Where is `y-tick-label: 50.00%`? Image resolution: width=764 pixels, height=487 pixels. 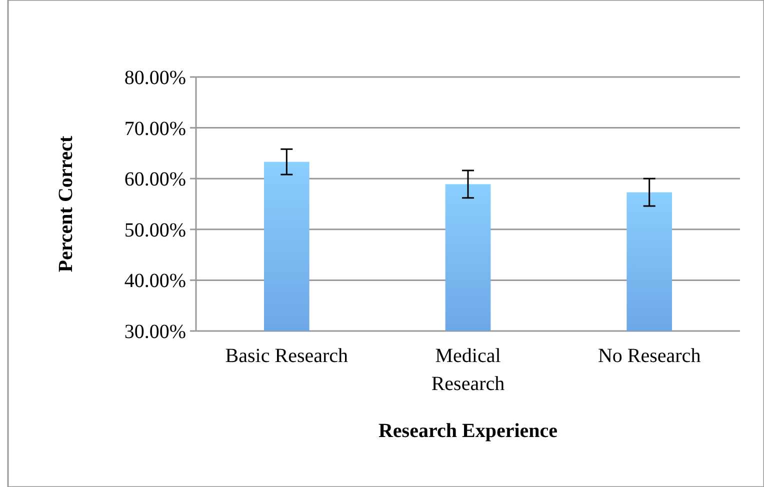 y-tick-label: 50.00% is located at coordinates (155, 230).